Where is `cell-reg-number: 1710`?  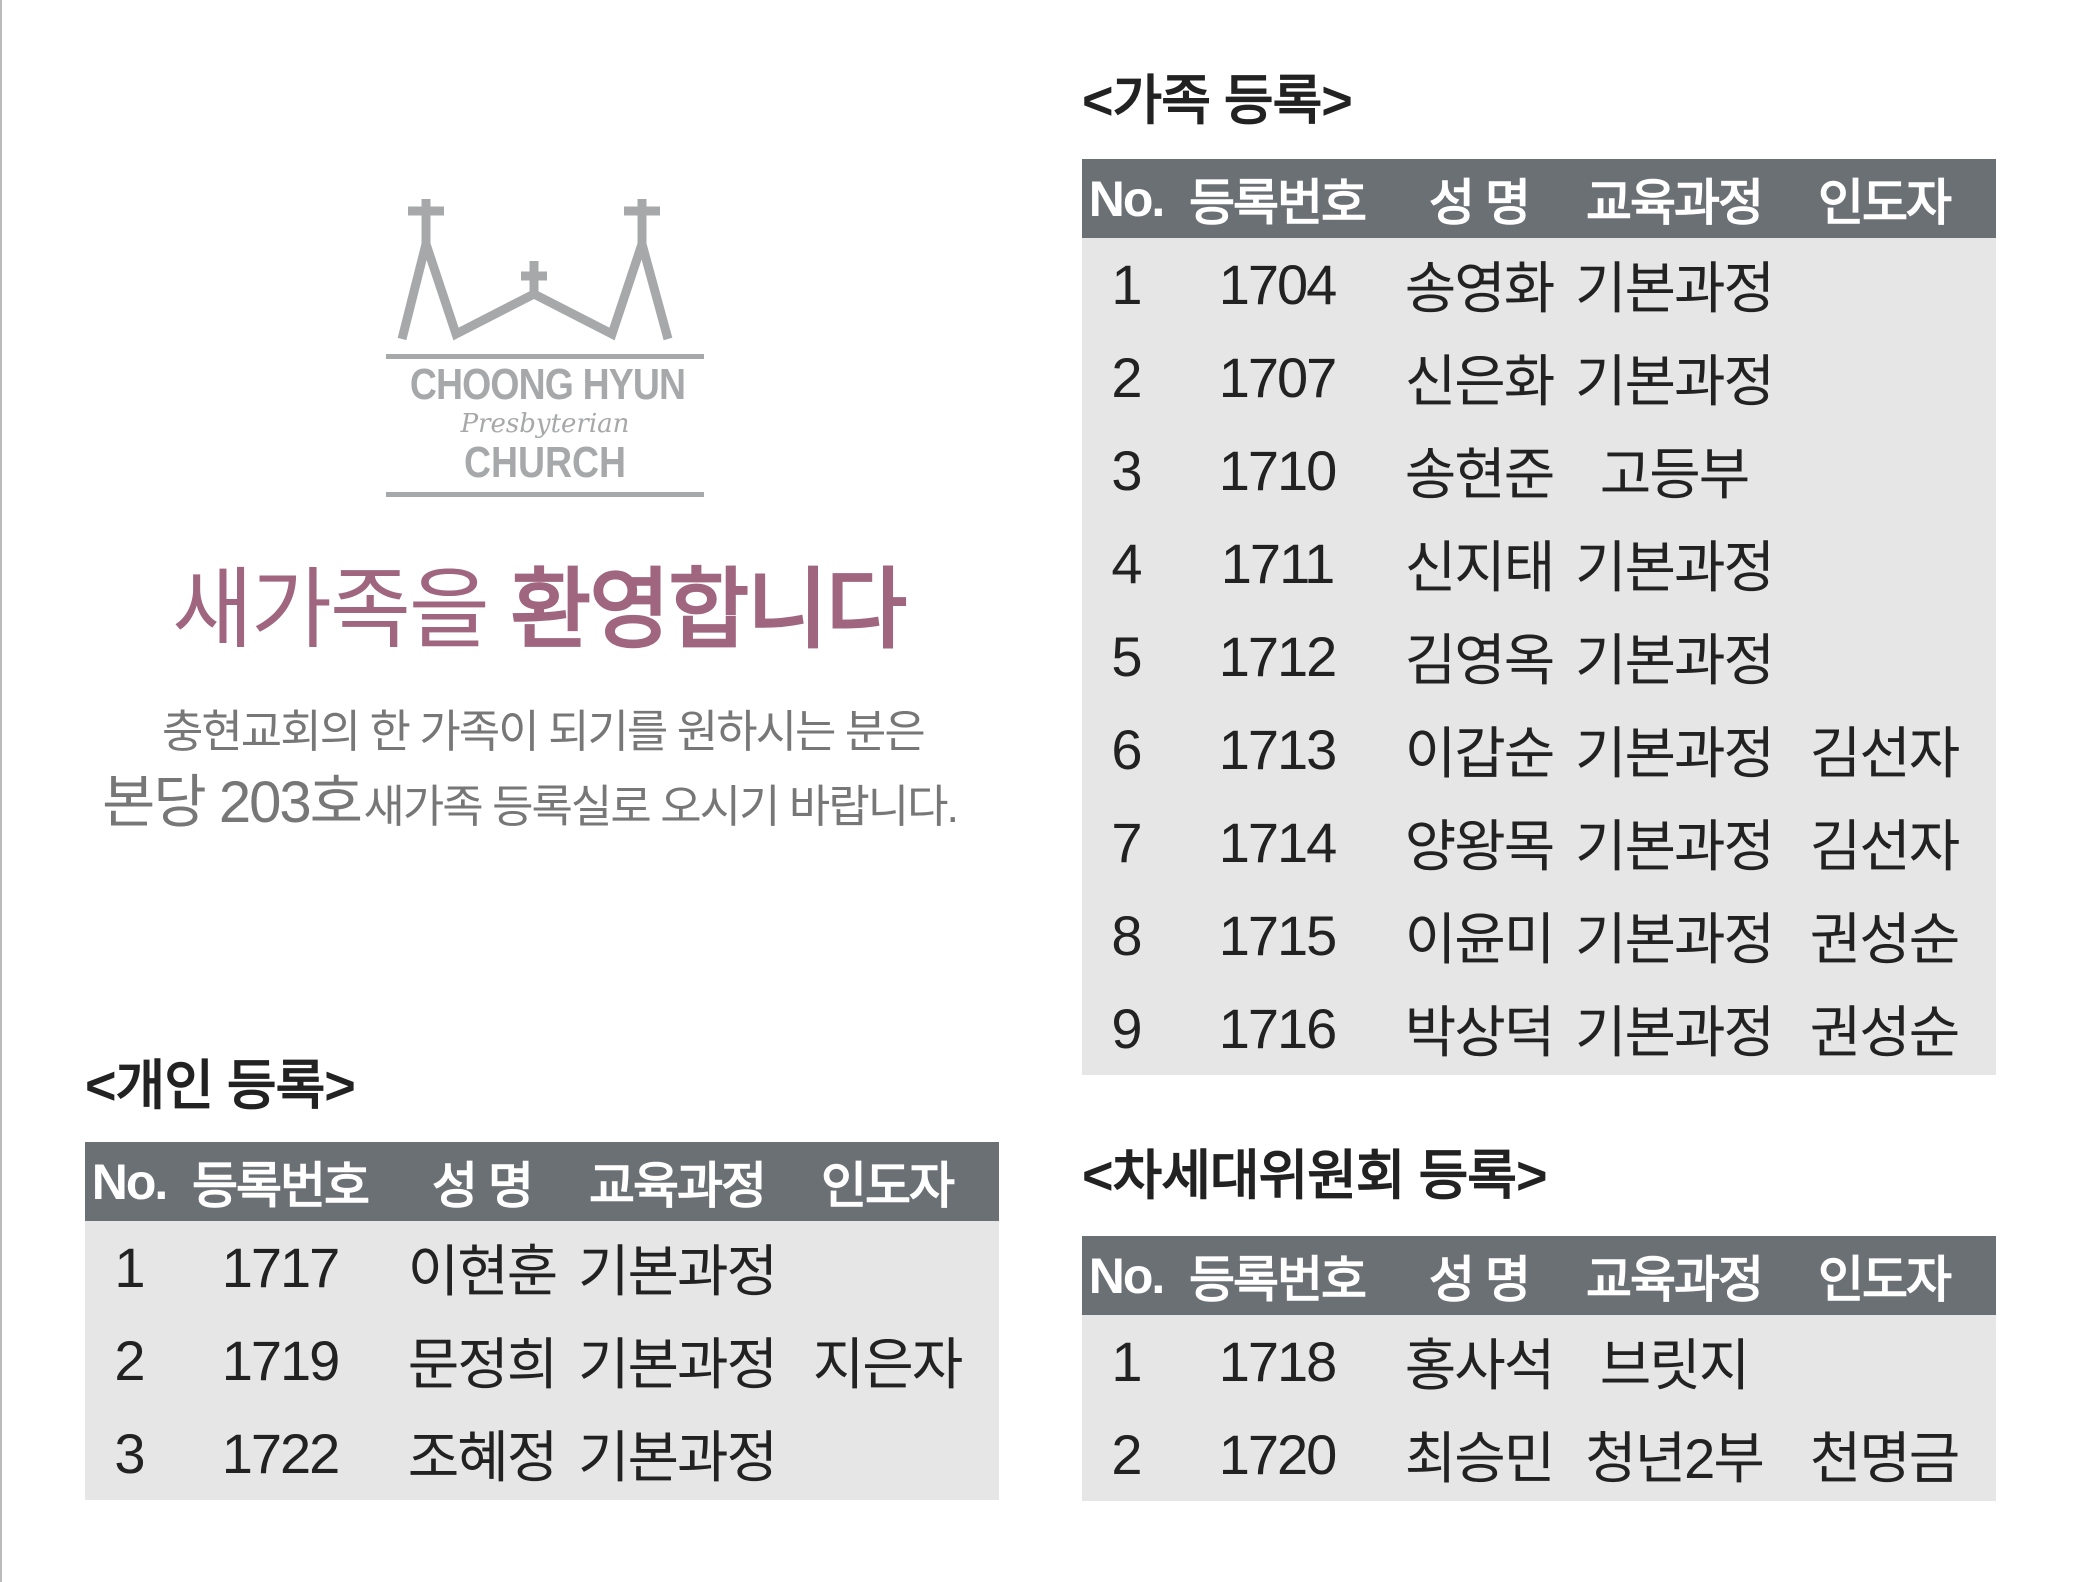 cell-reg-number: 1710 is located at coordinates (1278, 470).